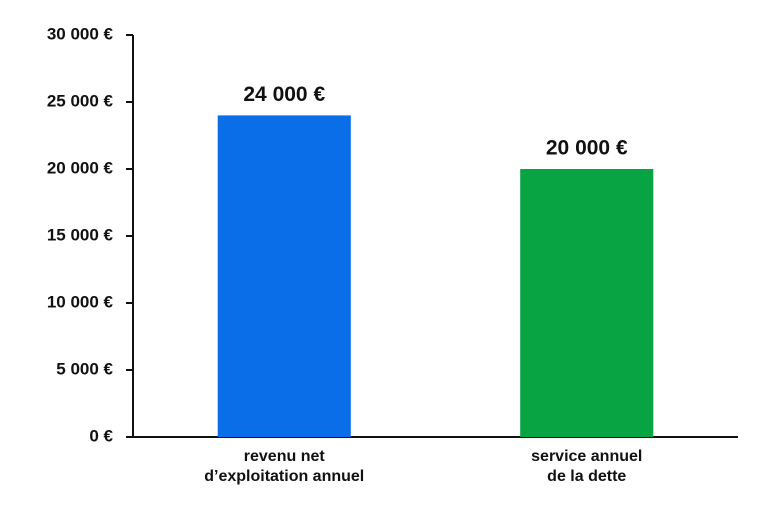 The image size is (768, 512). Describe the element at coordinates (587, 466) in the screenshot. I see `x-tick-label: service annuel de la dette` at that location.